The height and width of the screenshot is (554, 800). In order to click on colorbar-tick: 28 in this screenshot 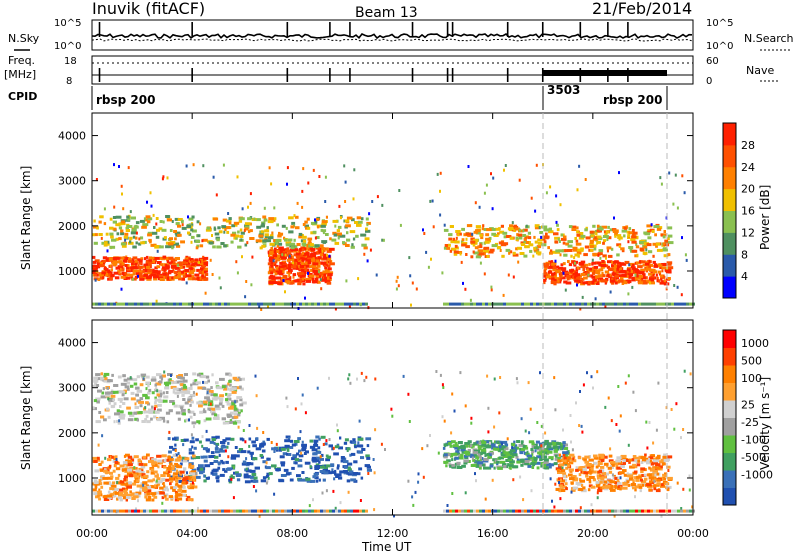, I will do `click(748, 145)`.